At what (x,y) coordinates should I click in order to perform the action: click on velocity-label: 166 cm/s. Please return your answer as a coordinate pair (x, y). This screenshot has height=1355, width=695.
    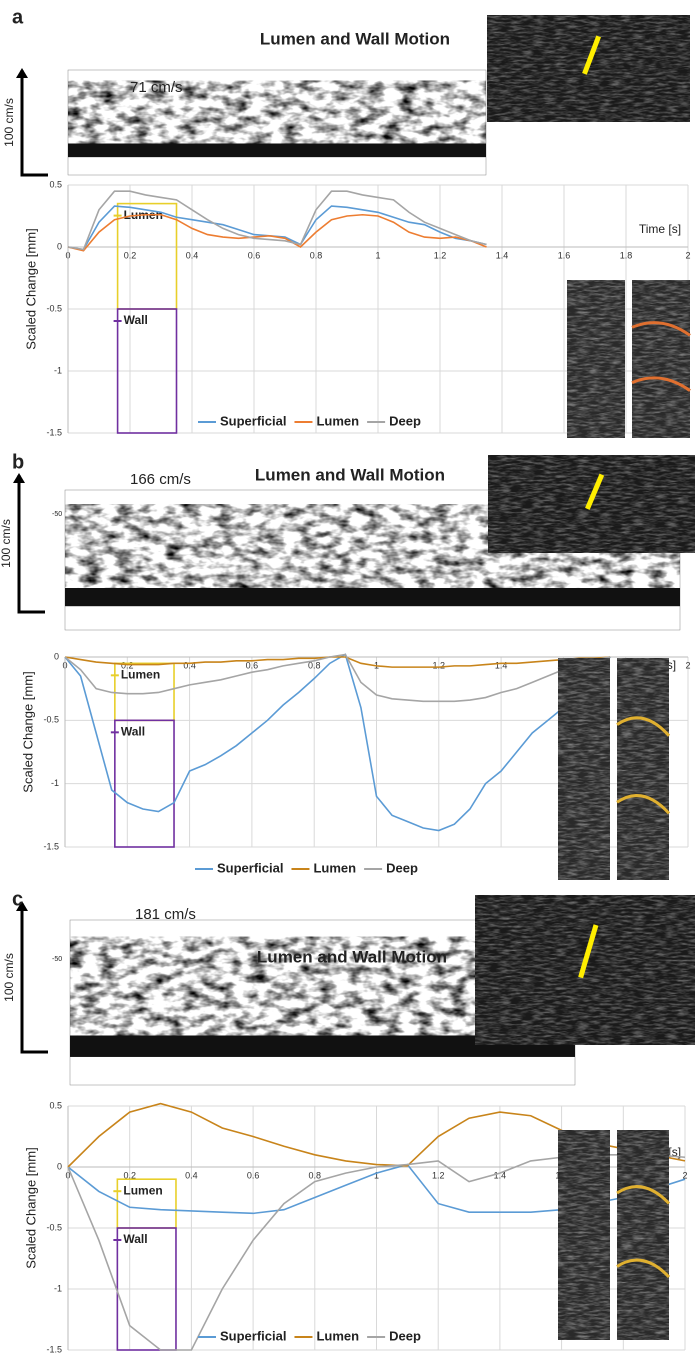
    Looking at the image, I should click on (160, 479).